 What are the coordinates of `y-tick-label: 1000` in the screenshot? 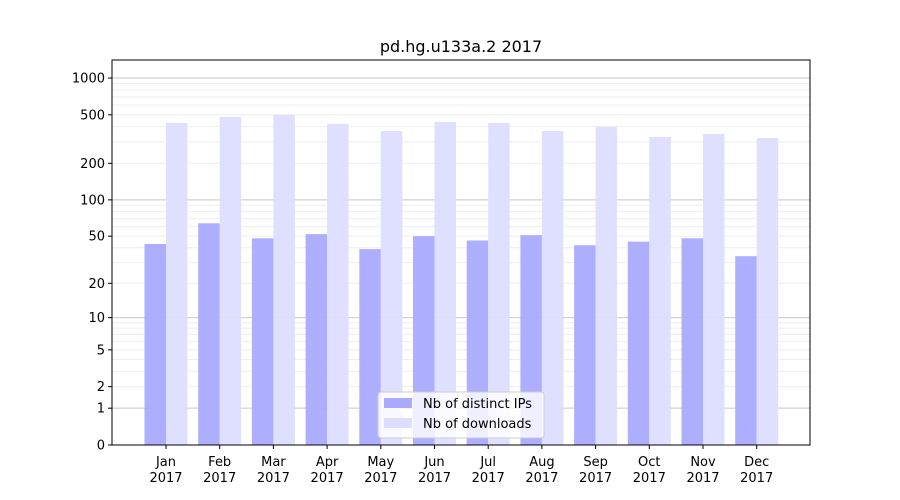 It's located at (88, 79).